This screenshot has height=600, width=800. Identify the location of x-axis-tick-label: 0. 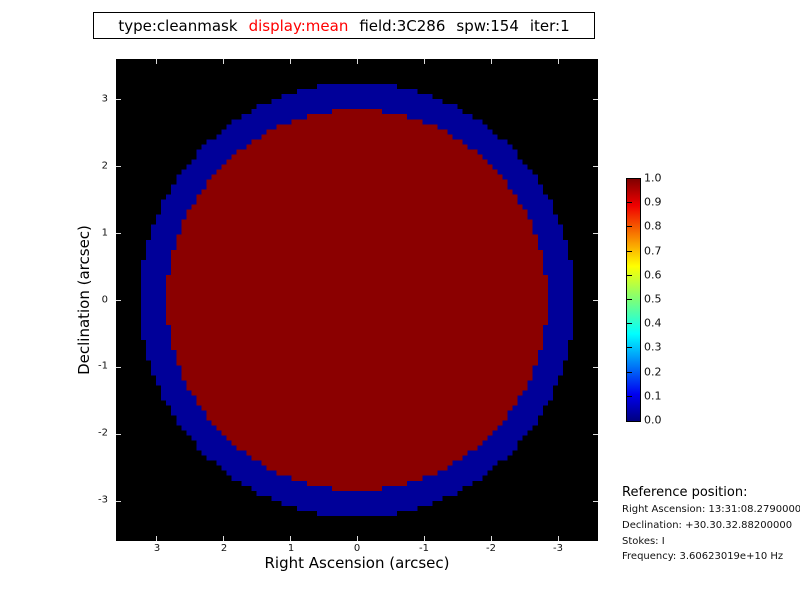
(357, 548).